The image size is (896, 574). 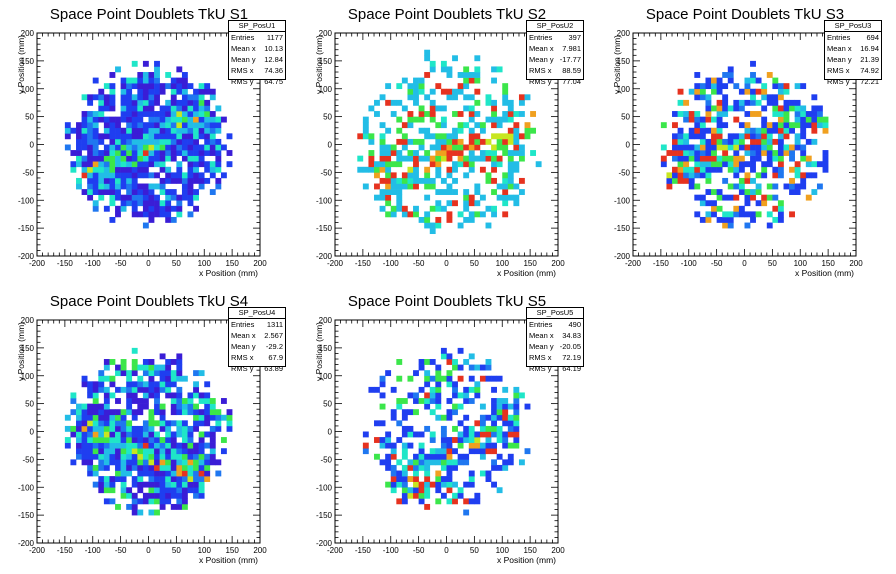 What do you see at coordinates (745, 14) in the screenshot?
I see `chart-title: Space Point Doublets TkU S3` at bounding box center [745, 14].